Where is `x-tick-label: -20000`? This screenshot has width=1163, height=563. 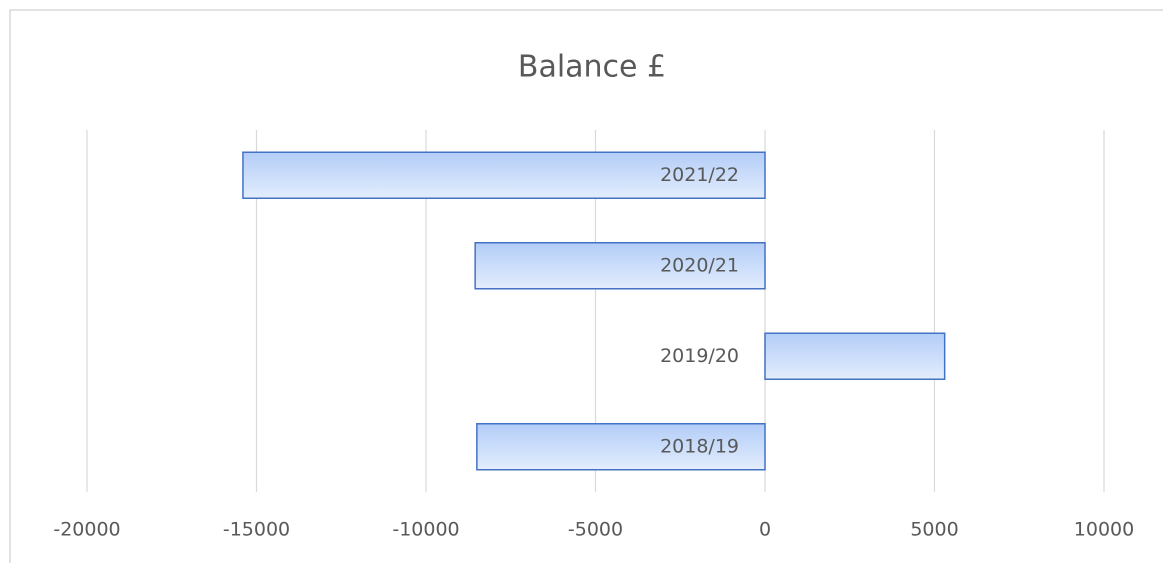 x-tick-label: -20000 is located at coordinates (86, 530).